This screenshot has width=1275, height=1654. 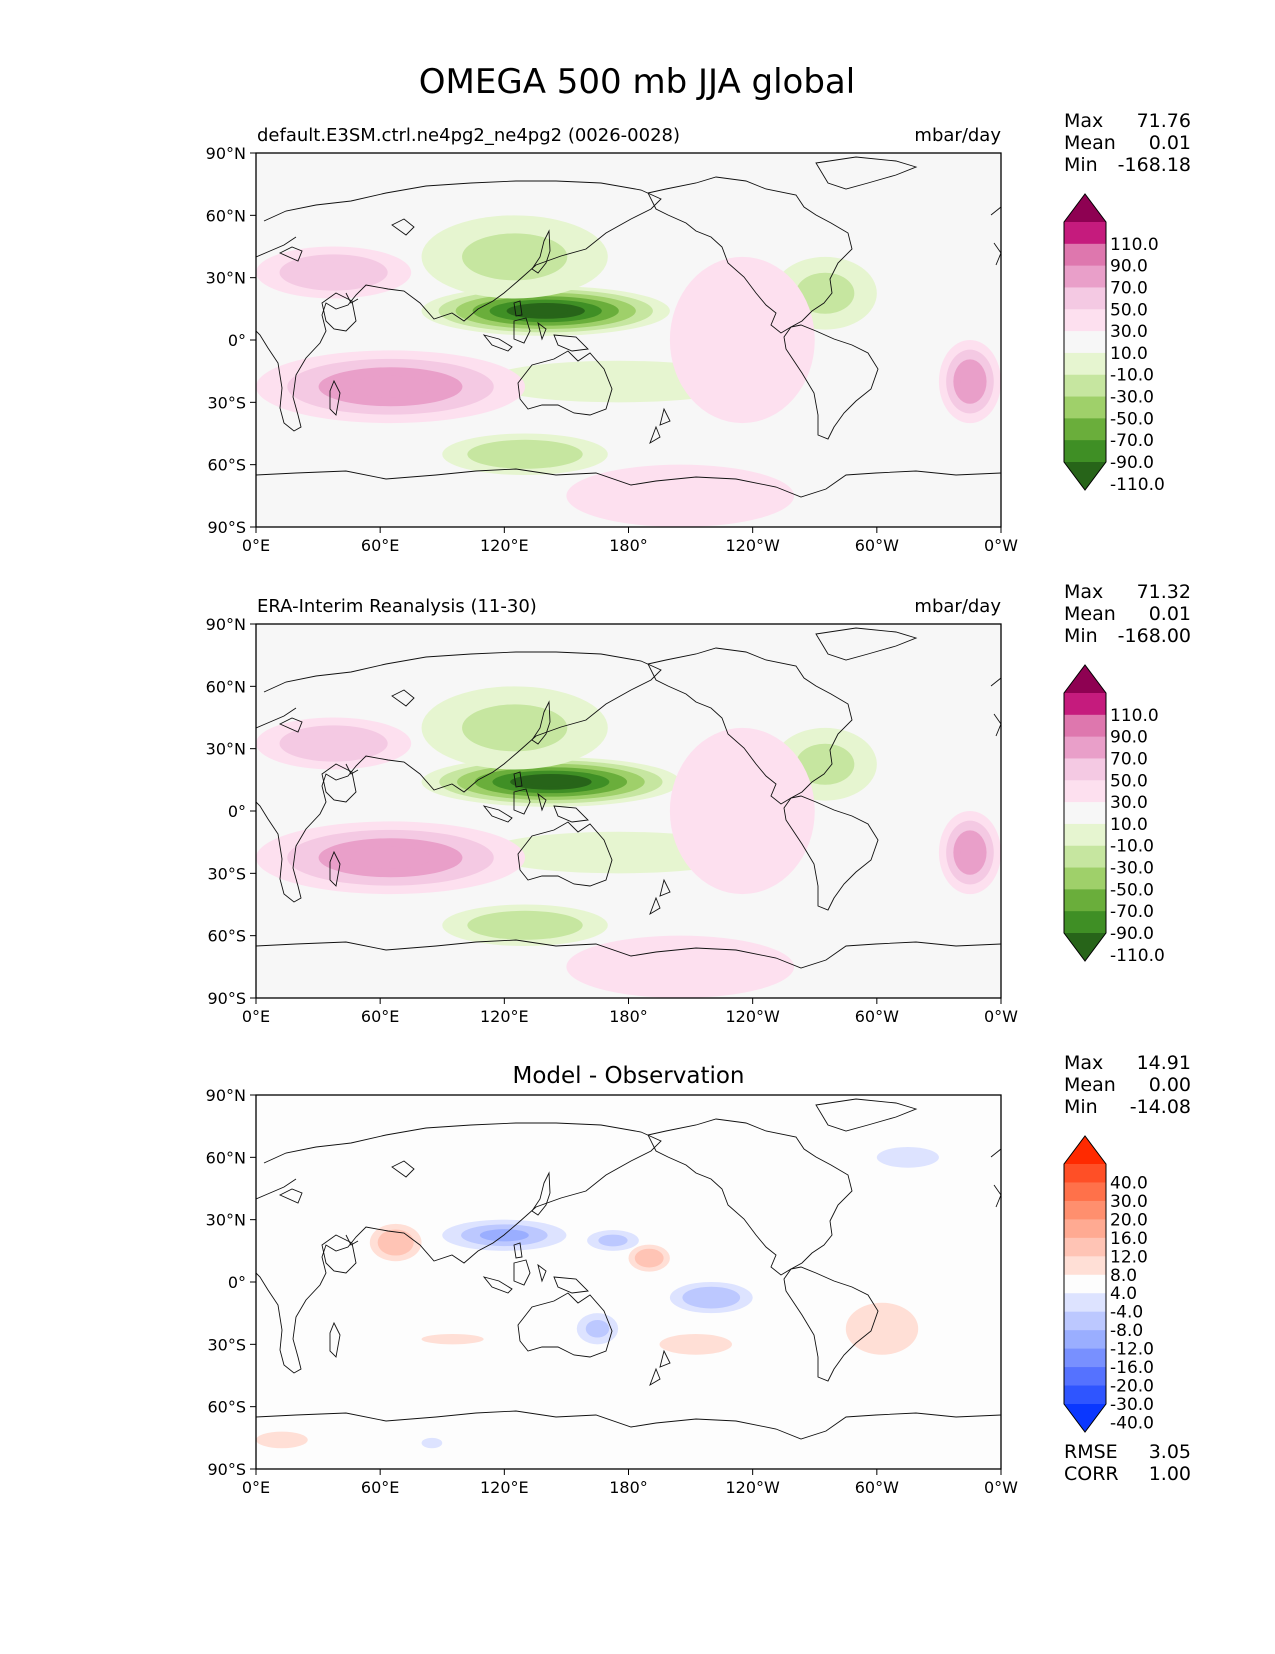 I want to click on colorbar-label: -90.0, so click(x=1132, y=463).